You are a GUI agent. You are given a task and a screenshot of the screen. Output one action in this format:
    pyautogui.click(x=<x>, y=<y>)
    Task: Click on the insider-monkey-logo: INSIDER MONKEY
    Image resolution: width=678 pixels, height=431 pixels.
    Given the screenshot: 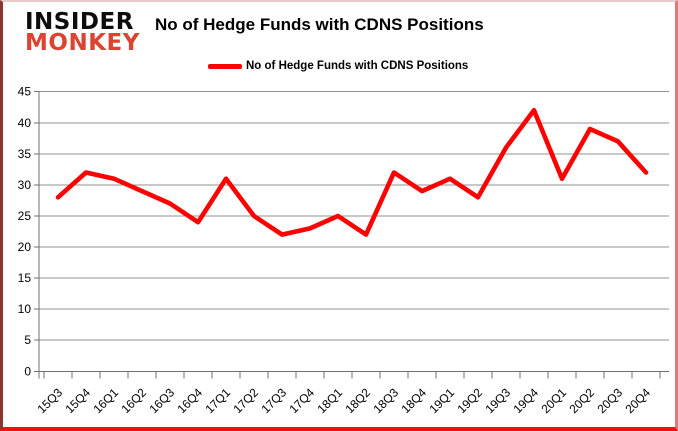 What is the action you would take?
    pyautogui.click(x=82, y=32)
    